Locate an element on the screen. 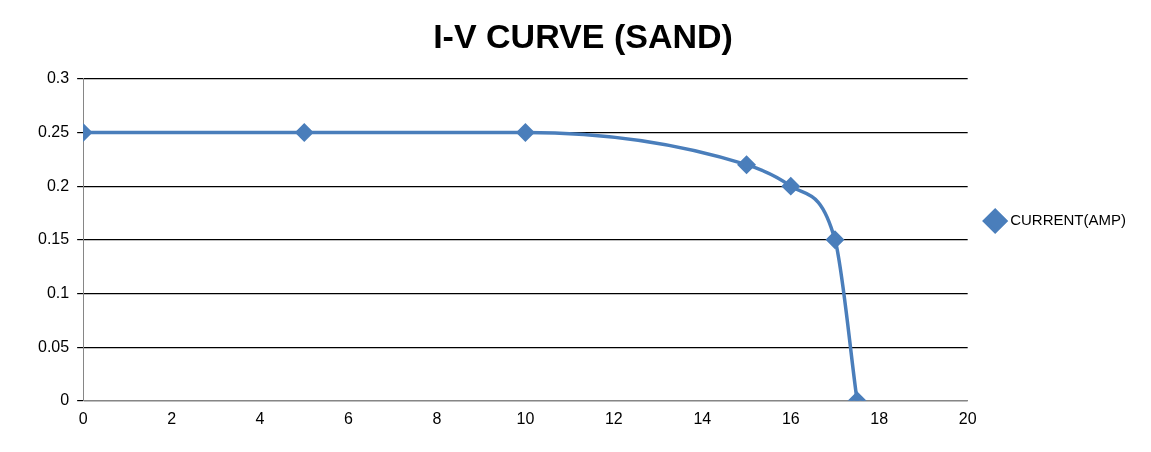 The image size is (1151, 452). x-tick-label: 0 is located at coordinates (83, 418).